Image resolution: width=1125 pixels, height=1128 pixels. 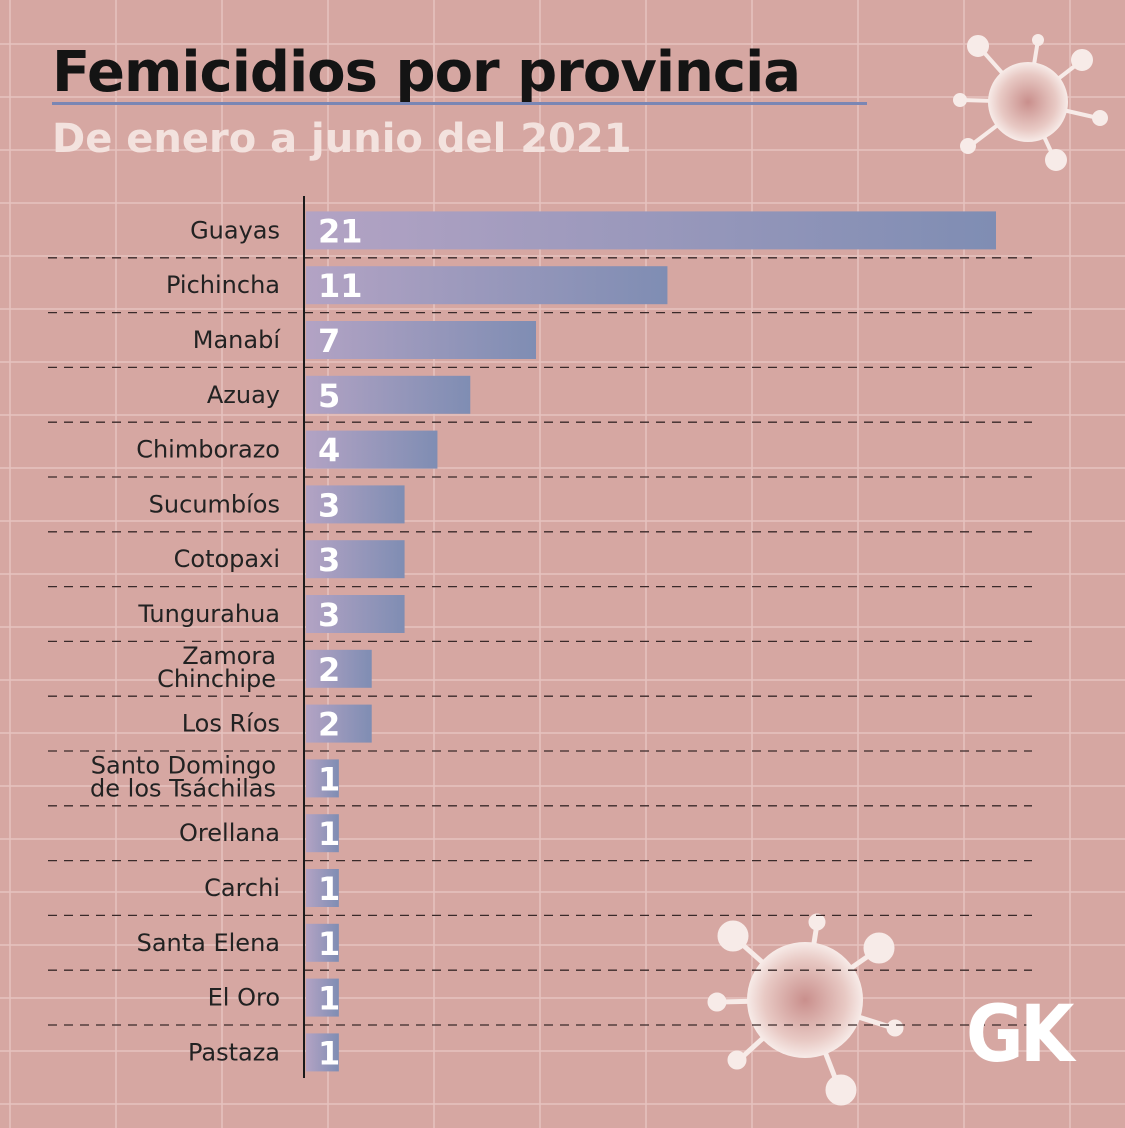 What do you see at coordinates (208, 943) in the screenshot?
I see `category-label: Santa Elena` at bounding box center [208, 943].